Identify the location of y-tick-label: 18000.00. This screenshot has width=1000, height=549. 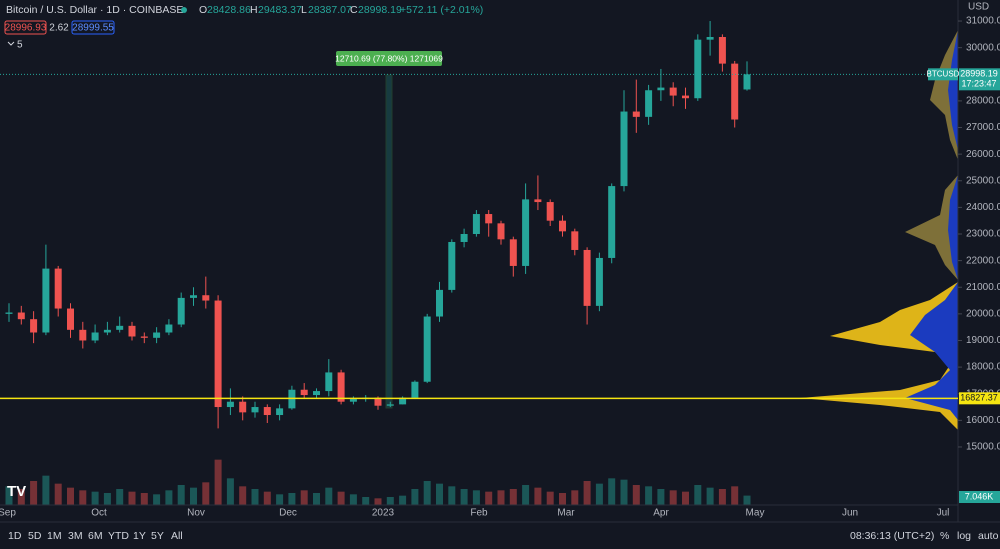
(983, 367).